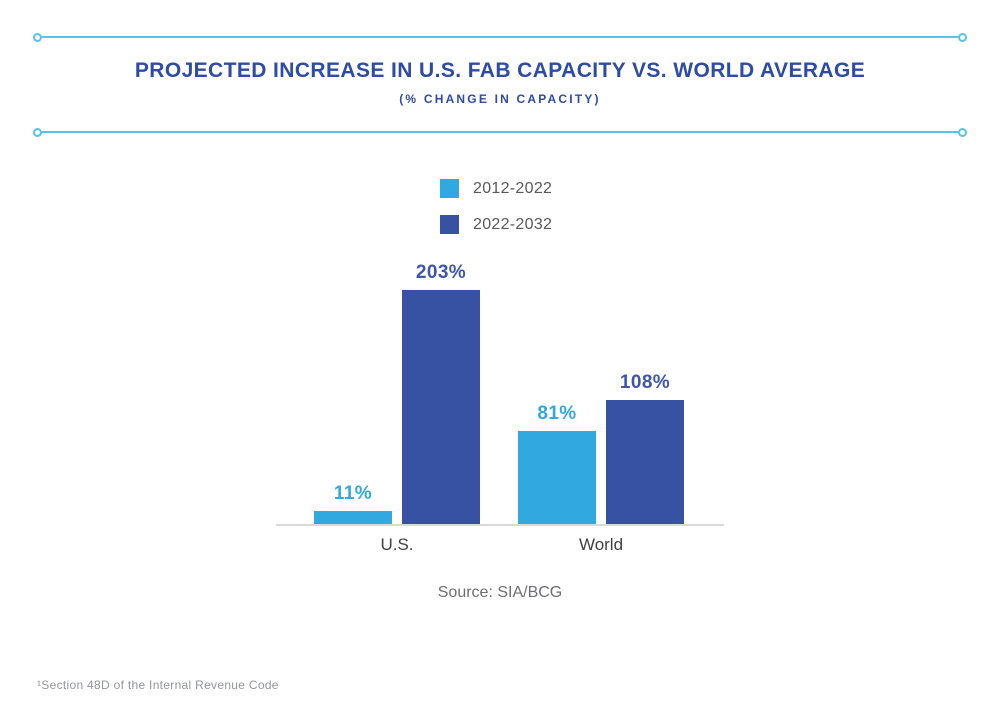  I want to click on legend-item-2022-2032: 2022-2032, so click(500, 224).